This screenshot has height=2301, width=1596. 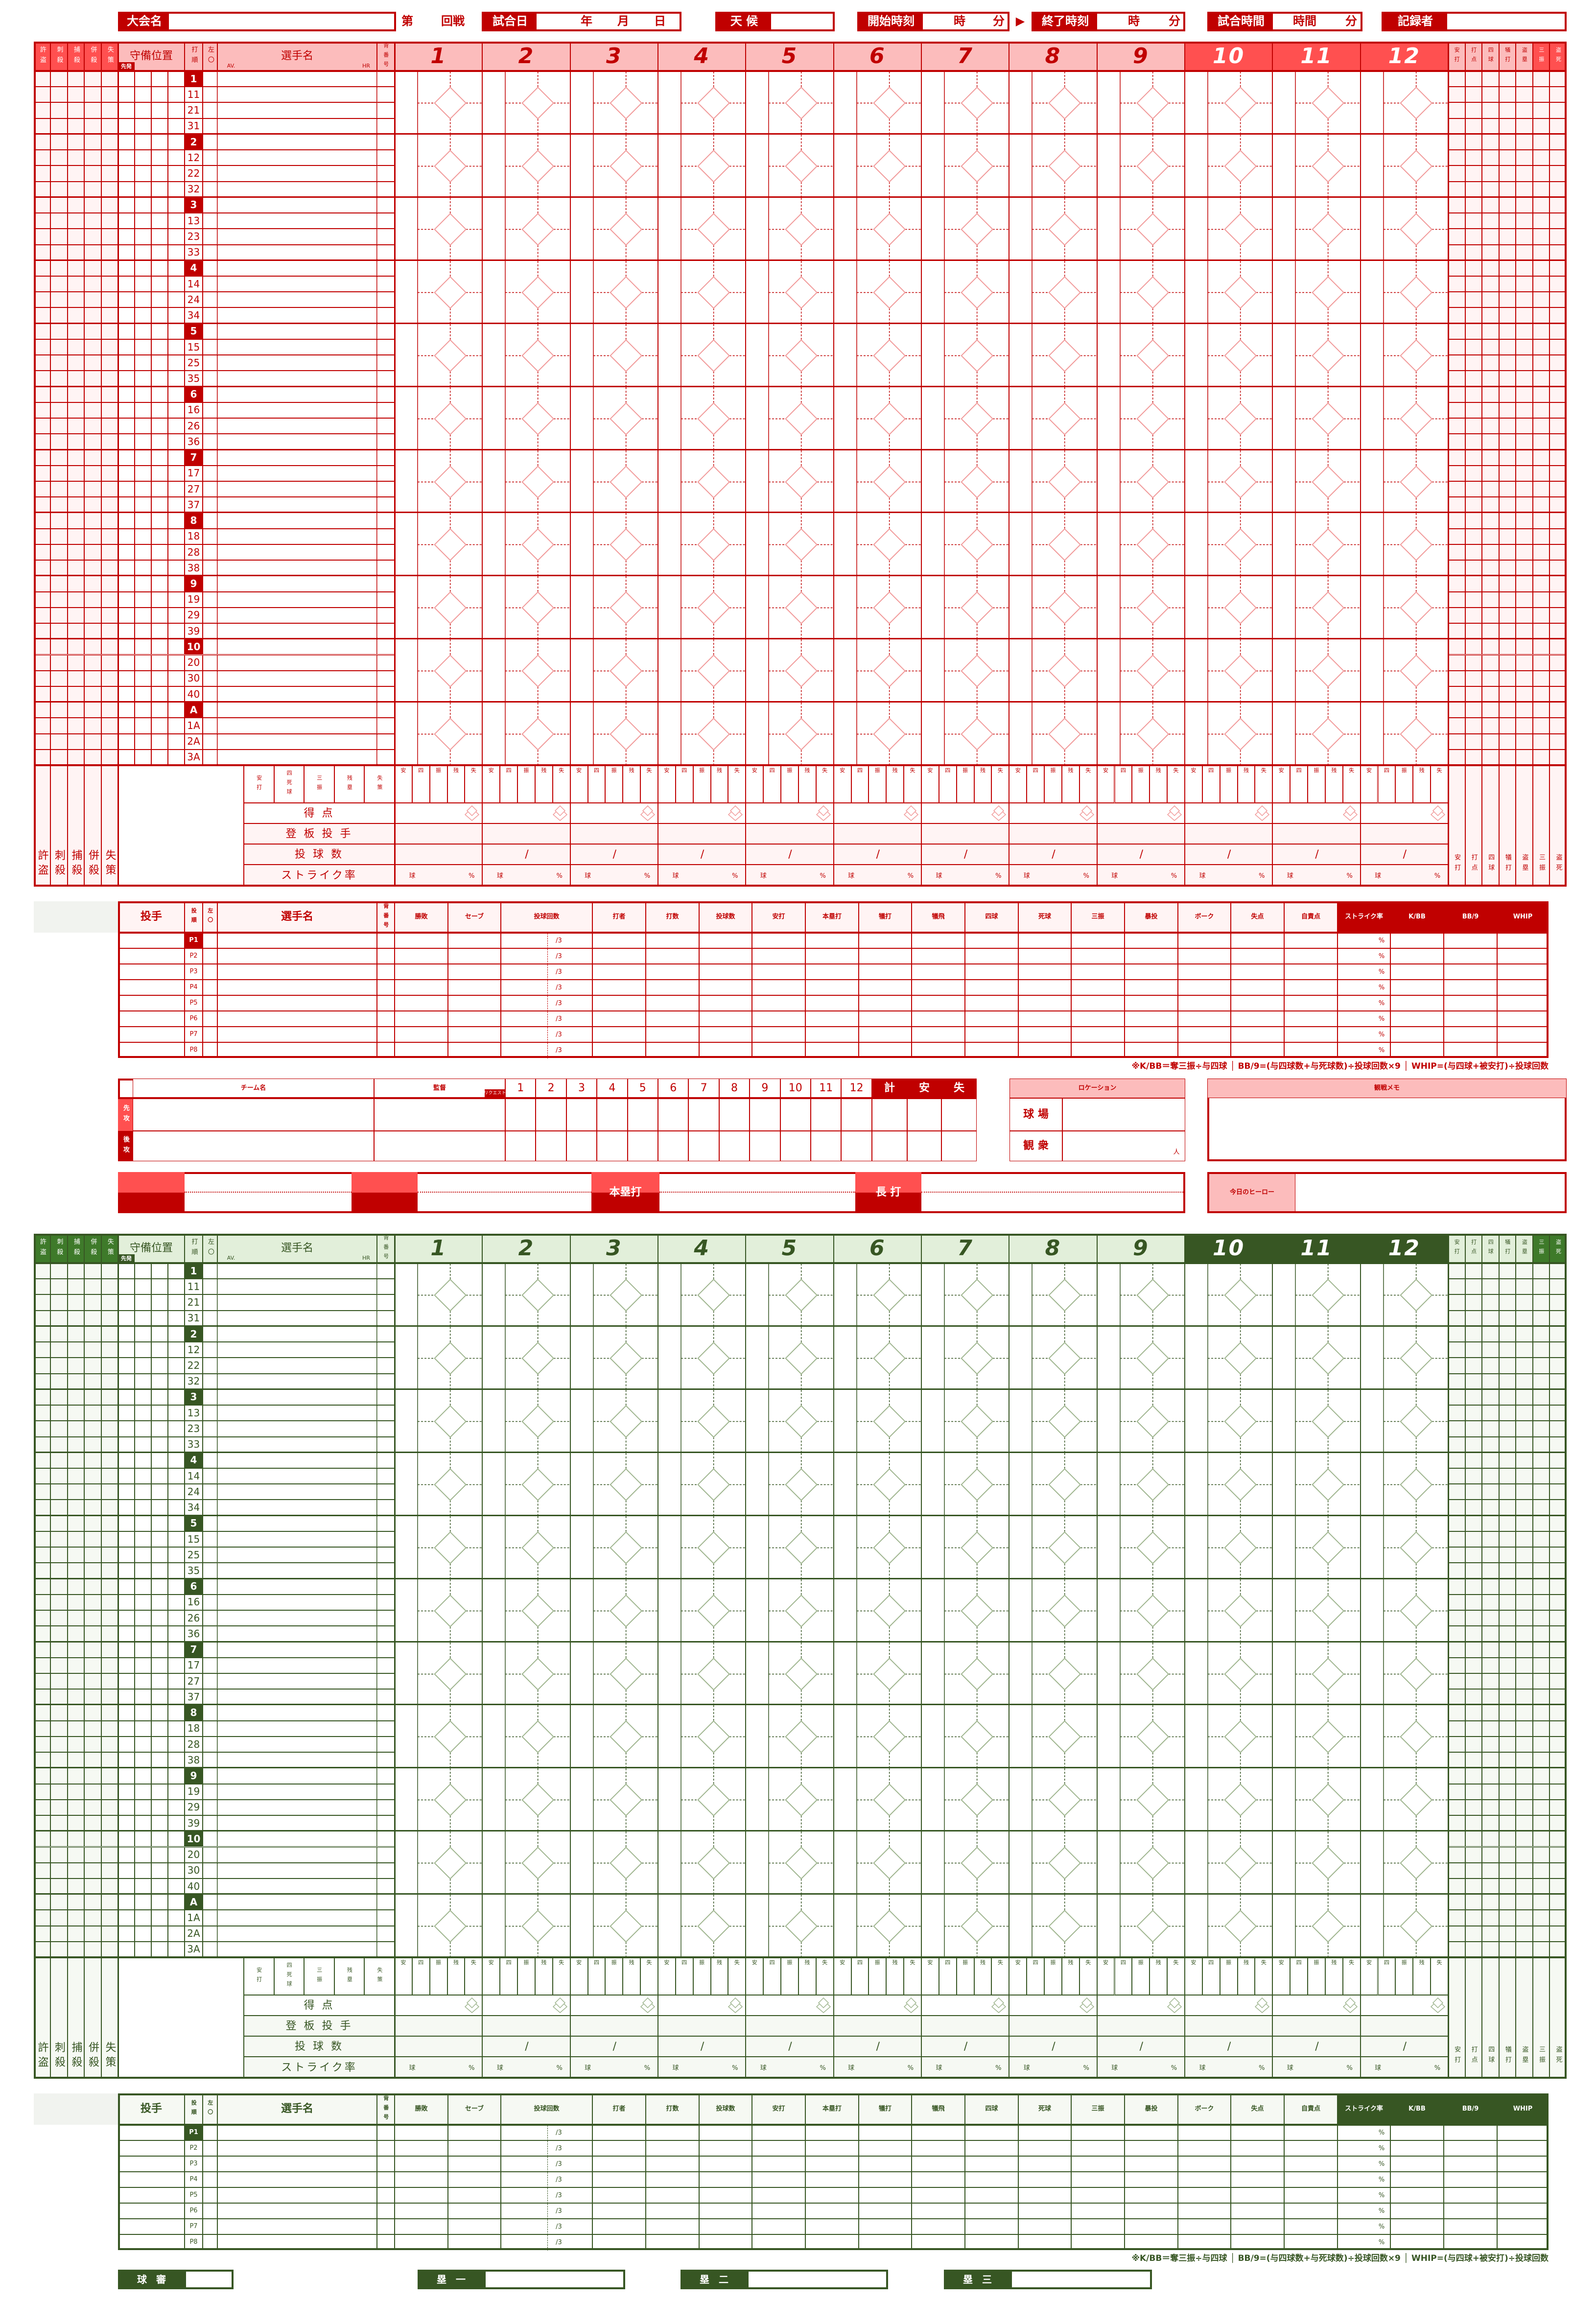 I want to click on inning-runs-cell, so click(x=965, y=2005).